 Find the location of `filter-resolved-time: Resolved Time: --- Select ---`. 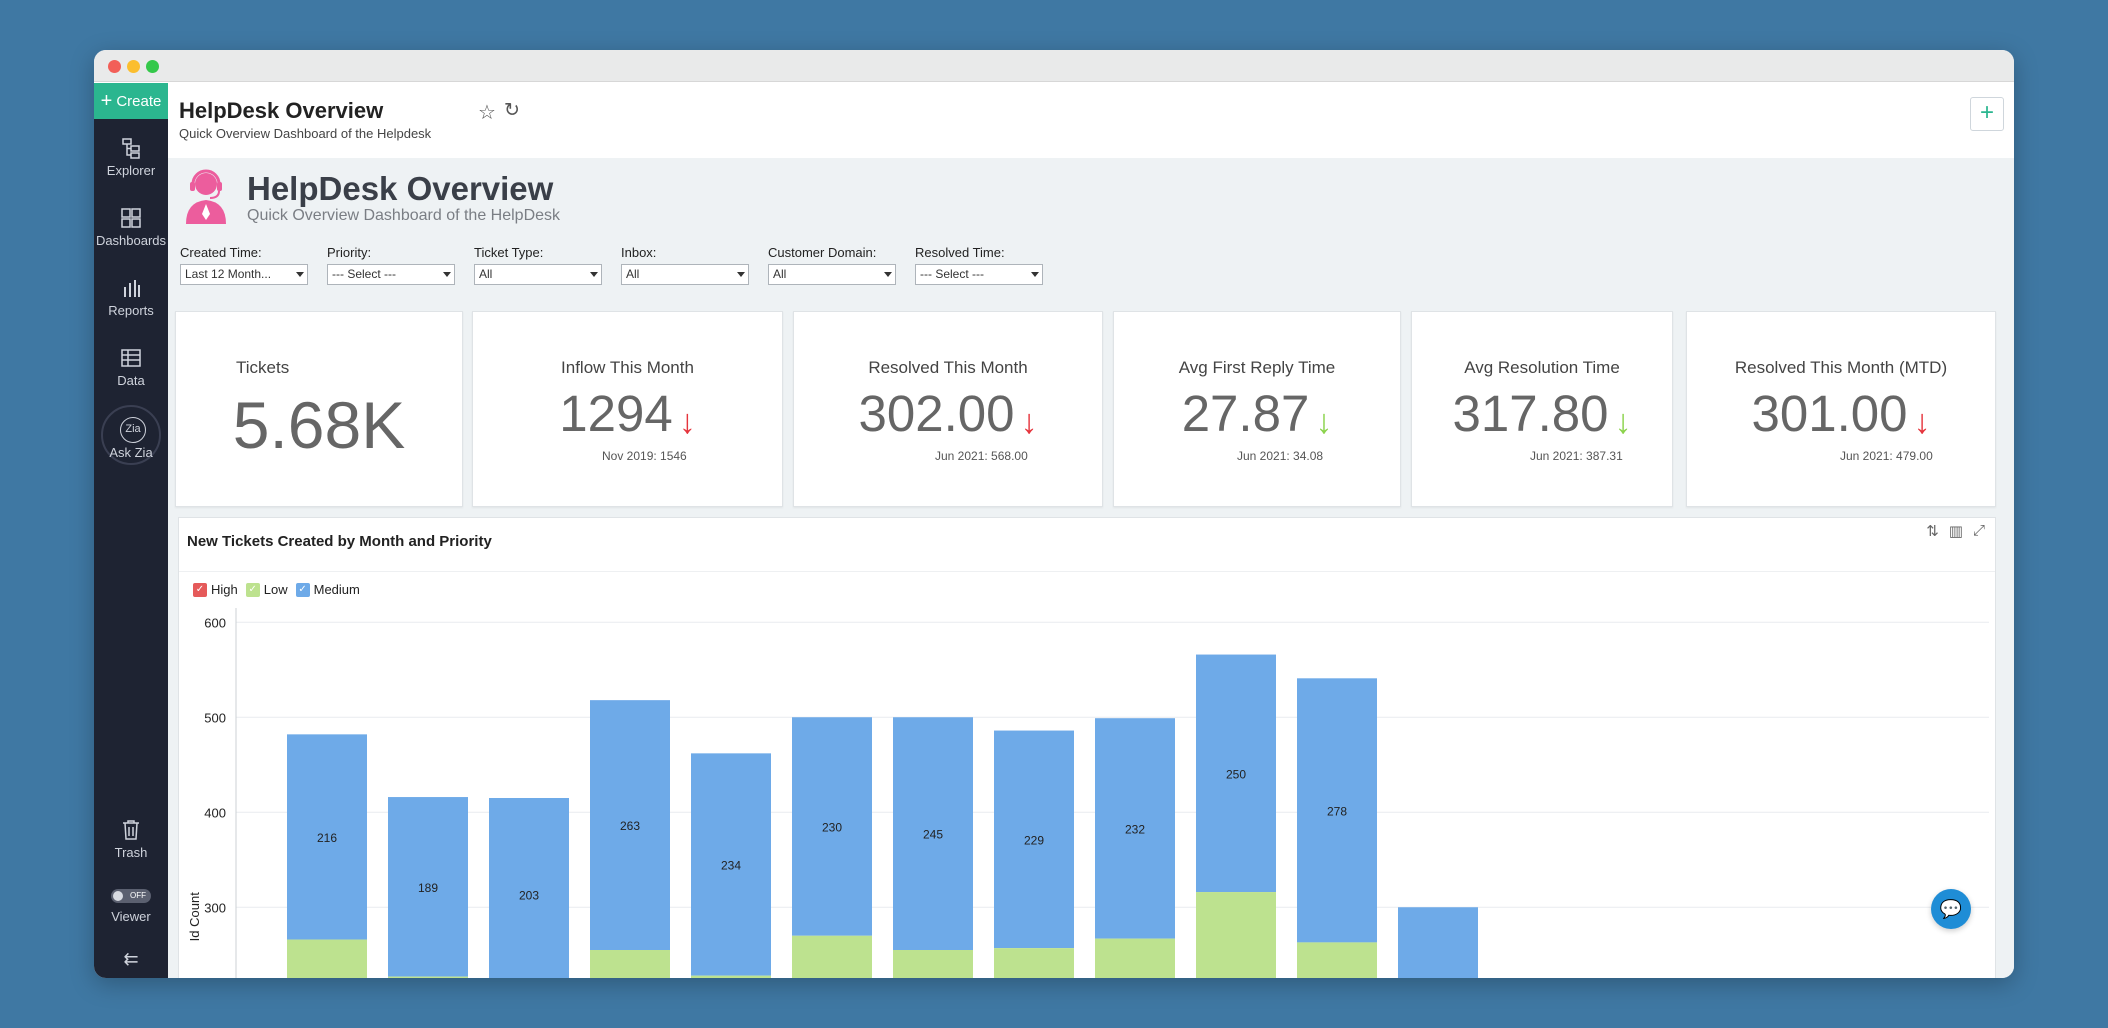

filter-resolved-time: Resolved Time: --- Select --- is located at coordinates (979, 265).